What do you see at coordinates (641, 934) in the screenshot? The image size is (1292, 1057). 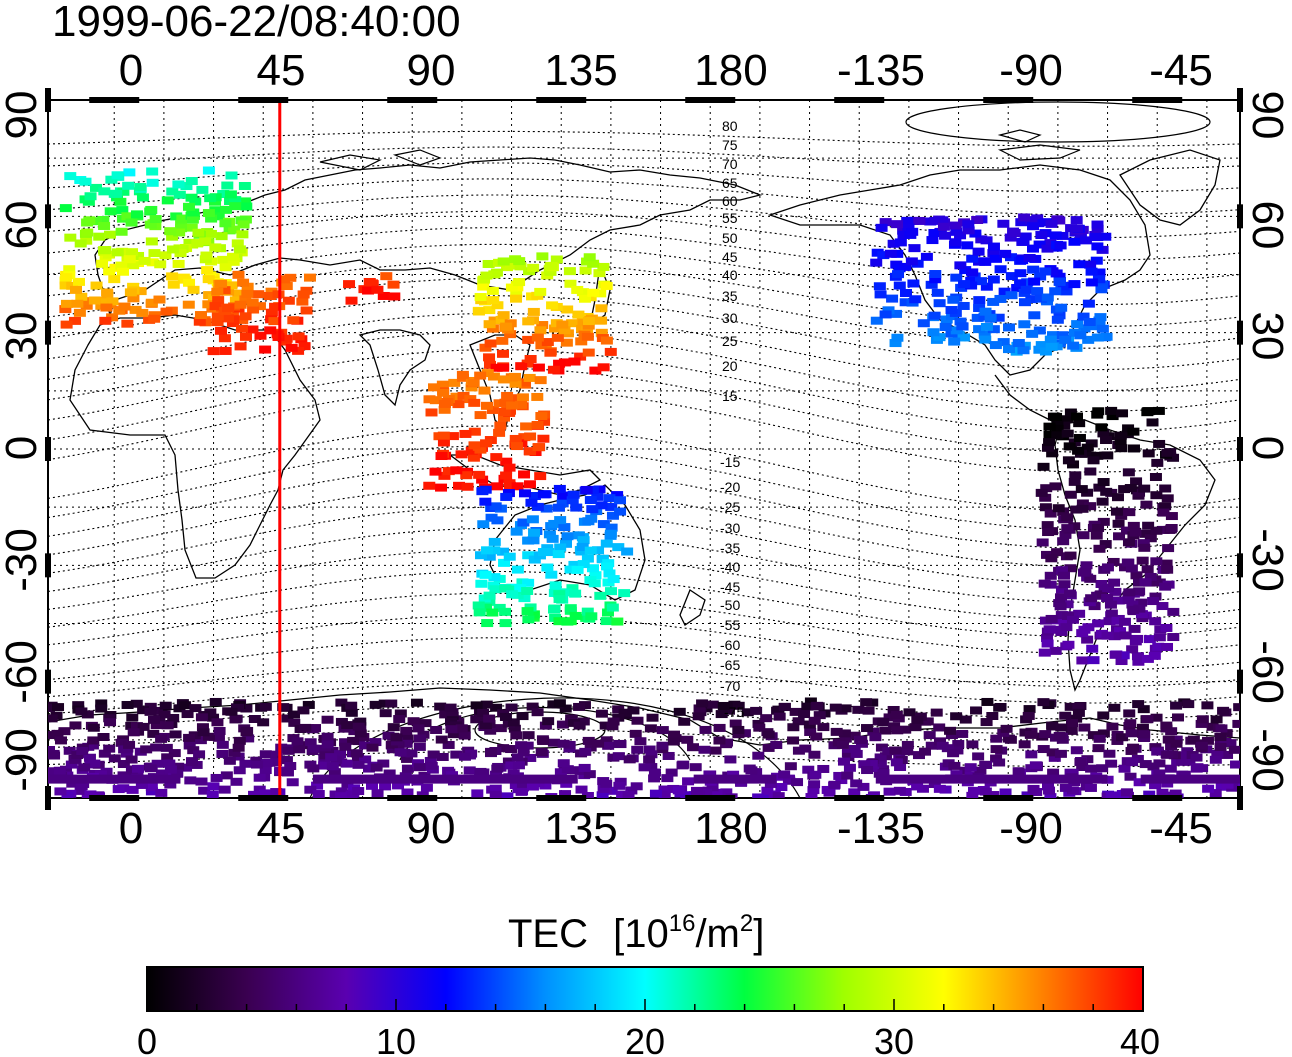 I see `colorbar-unit-open: [10` at bounding box center [641, 934].